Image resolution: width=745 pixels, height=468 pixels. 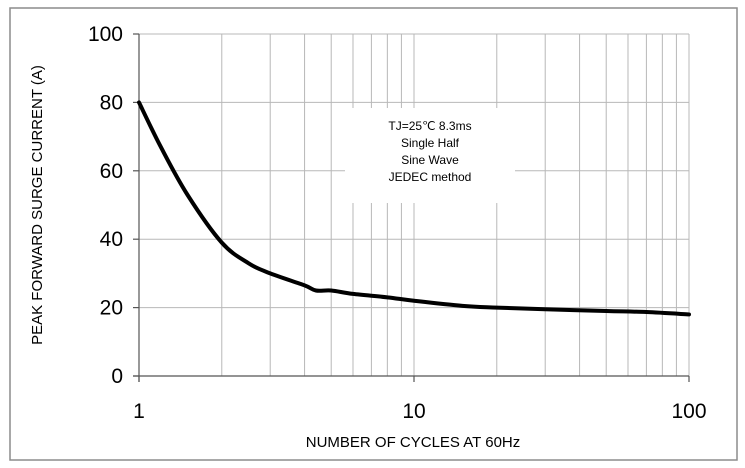 I want to click on annotation-line-4: JEDEC method, so click(x=430, y=177).